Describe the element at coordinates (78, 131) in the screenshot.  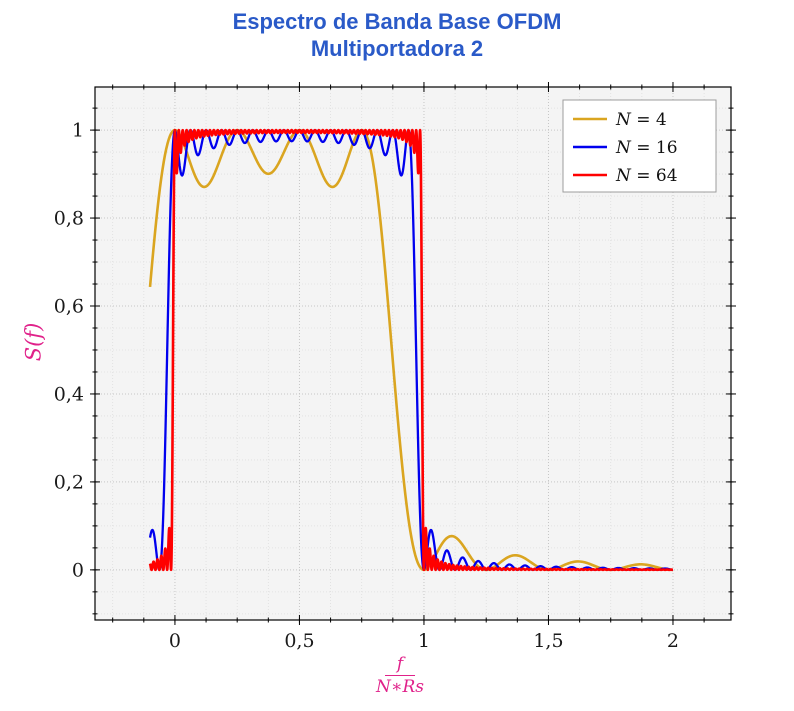
I see `y-tick-label-1: 1` at that location.